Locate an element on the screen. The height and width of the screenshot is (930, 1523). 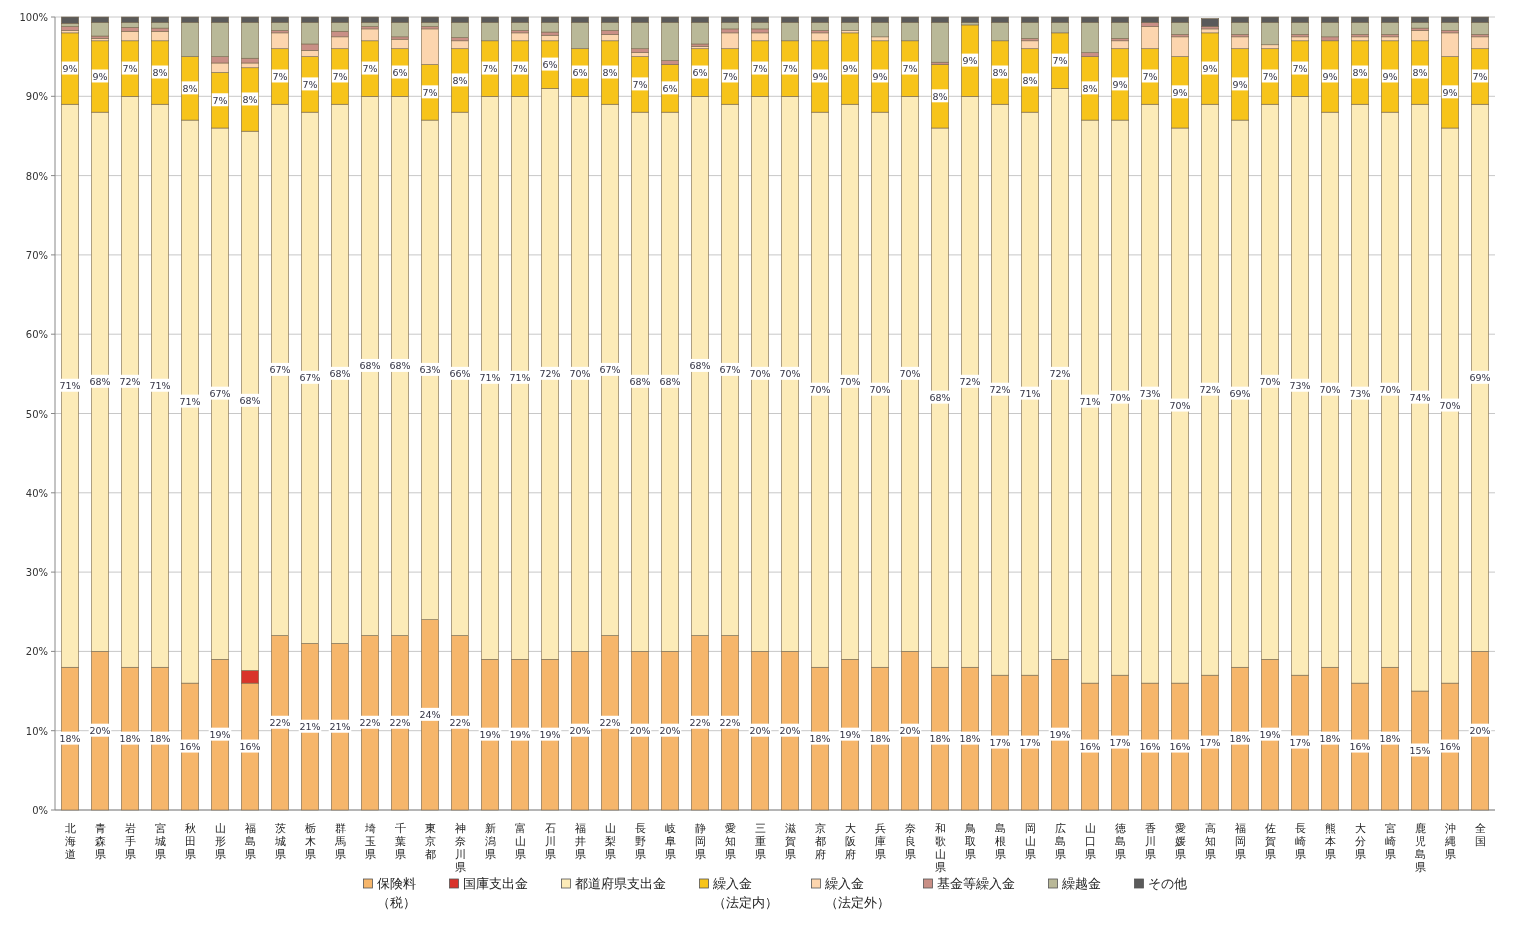
x-tick-label: 広島県 is located at coordinates (1060, 841).